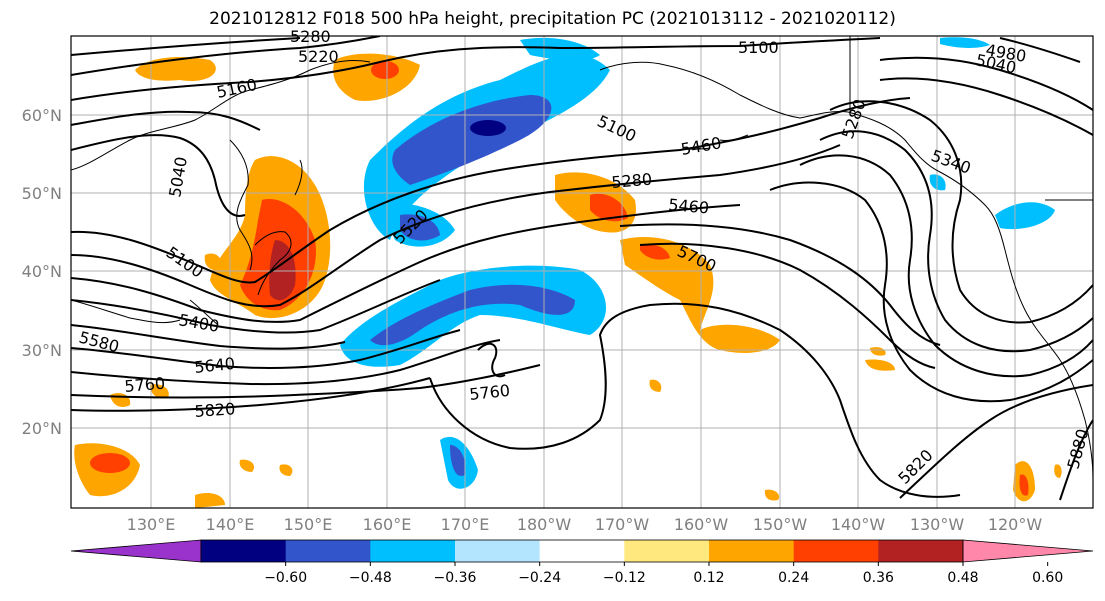 This screenshot has width=1105, height=601. What do you see at coordinates (878, 578) in the screenshot?
I see `colorbar-tick-label: 0.36` at bounding box center [878, 578].